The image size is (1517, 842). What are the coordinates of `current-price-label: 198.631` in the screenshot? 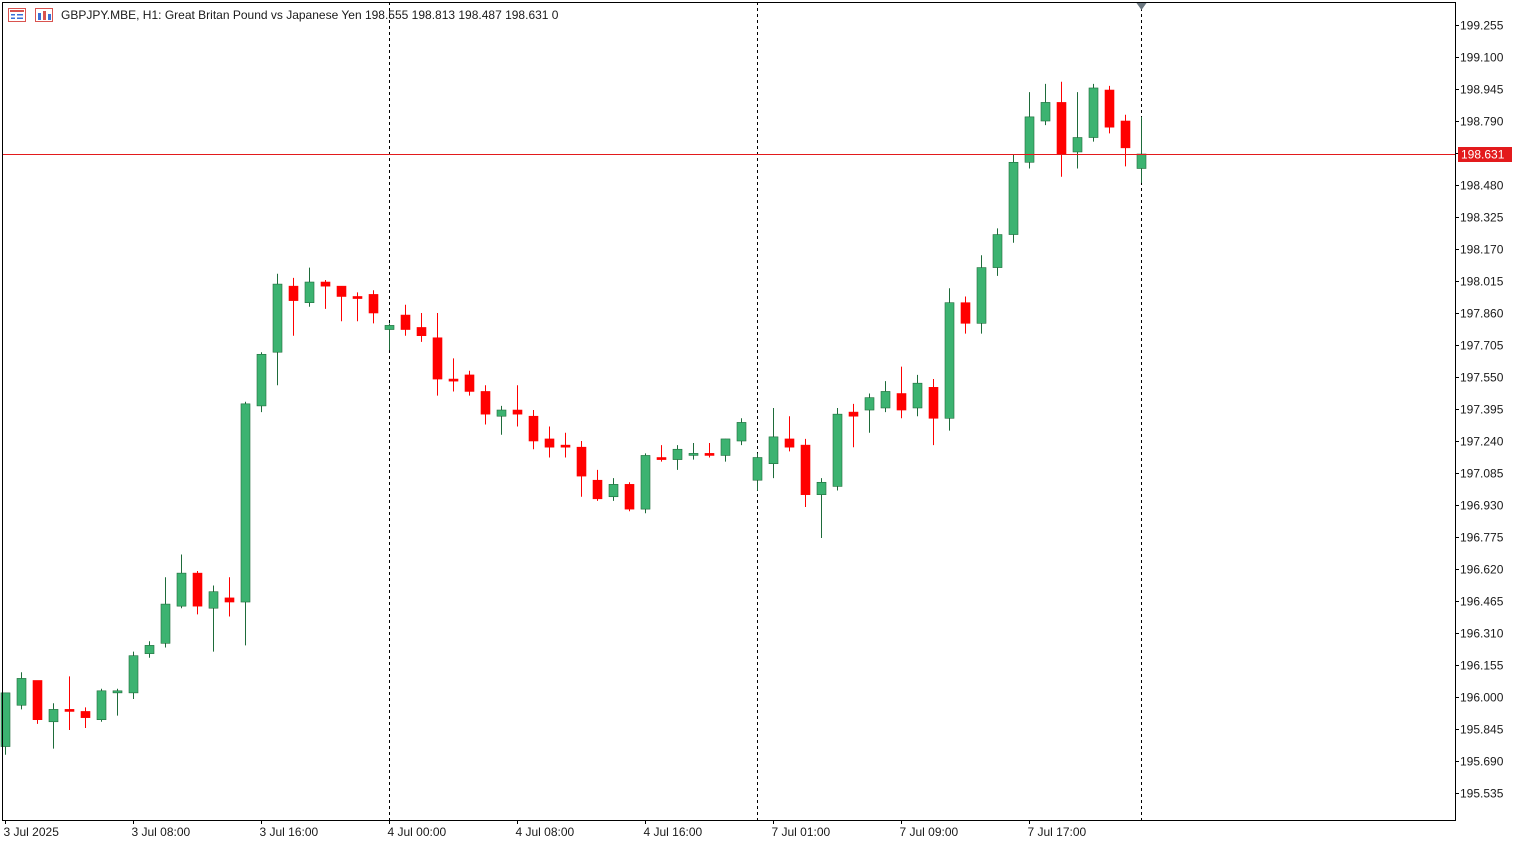 It's located at (1483, 155).